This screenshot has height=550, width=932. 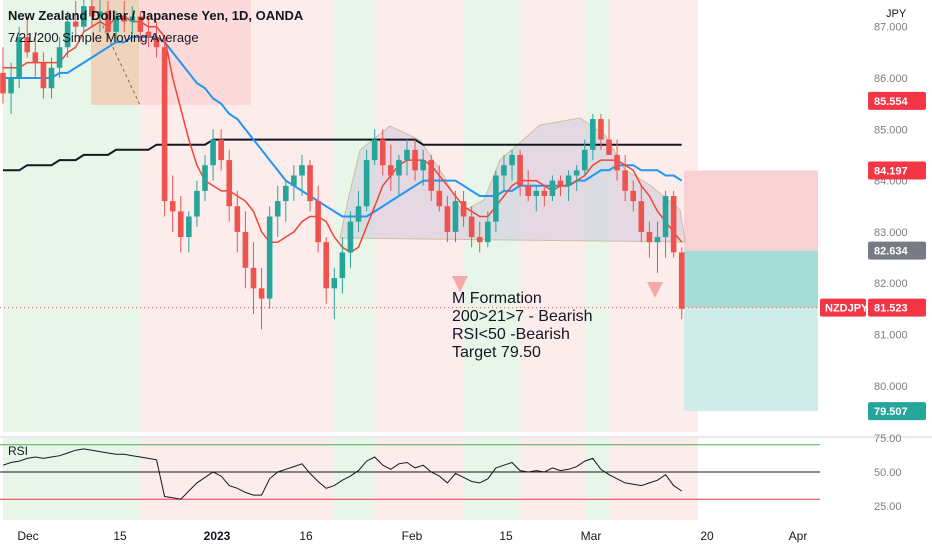 What do you see at coordinates (751, 210) in the screenshot?
I see `stop-zone` at bounding box center [751, 210].